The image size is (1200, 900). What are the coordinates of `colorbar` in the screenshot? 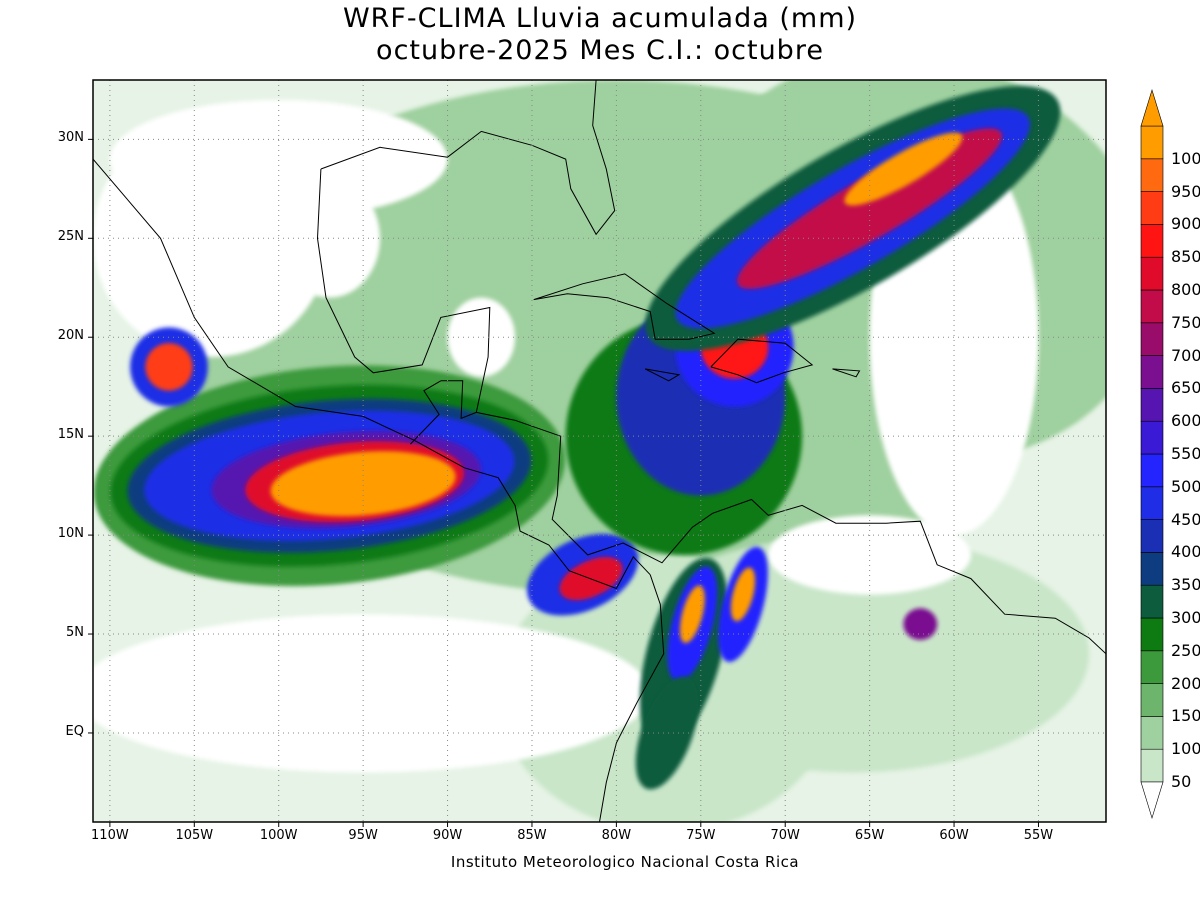 It's located at (1152, 454).